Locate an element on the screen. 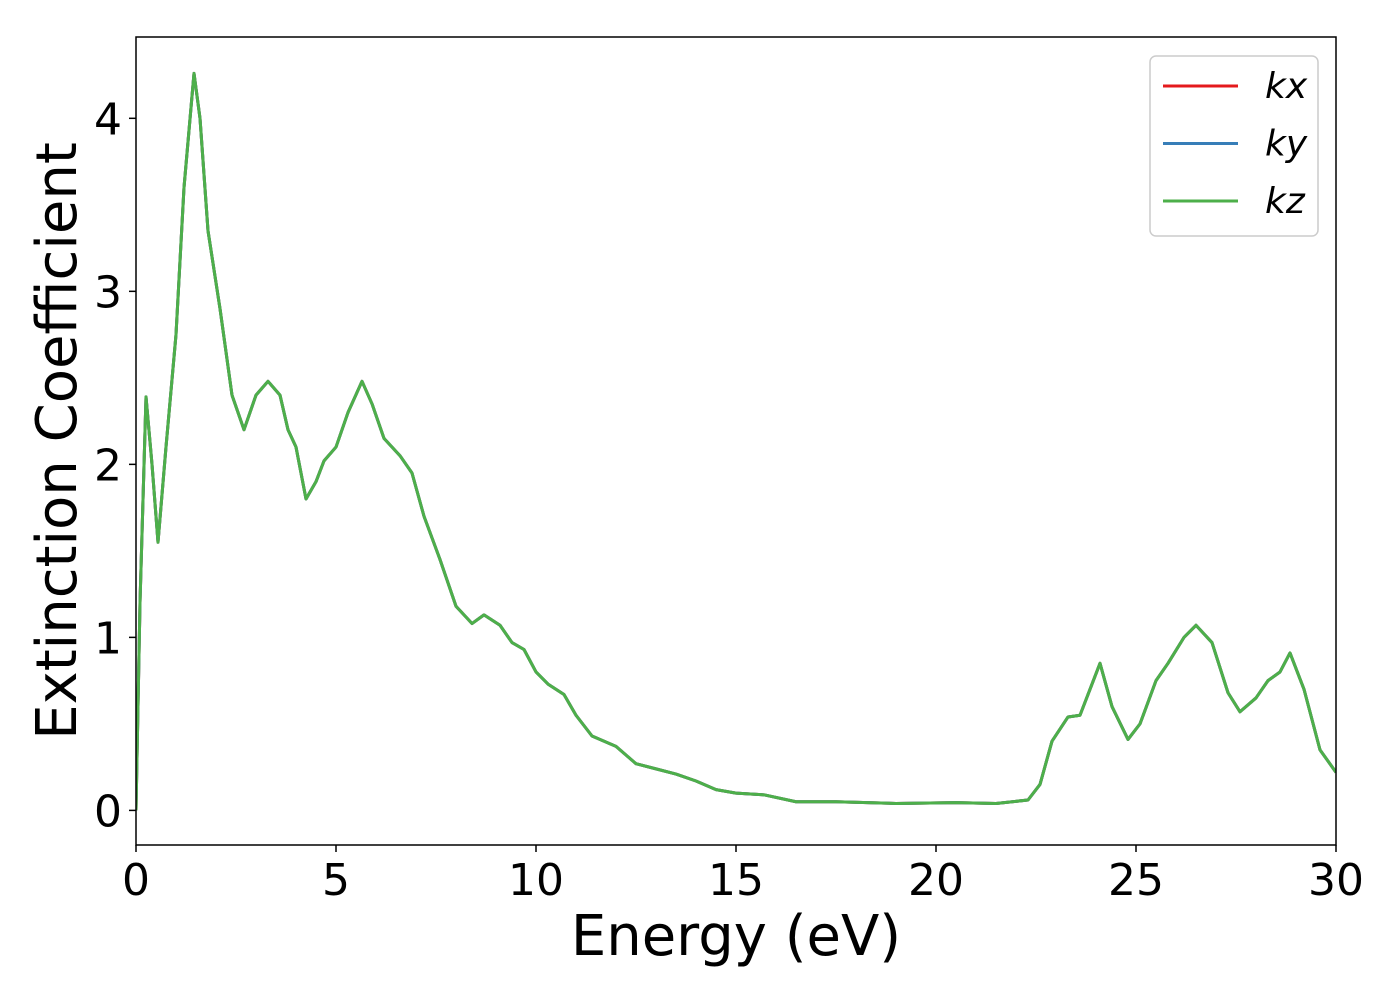  y-tick-label: 0 is located at coordinates (108, 811).